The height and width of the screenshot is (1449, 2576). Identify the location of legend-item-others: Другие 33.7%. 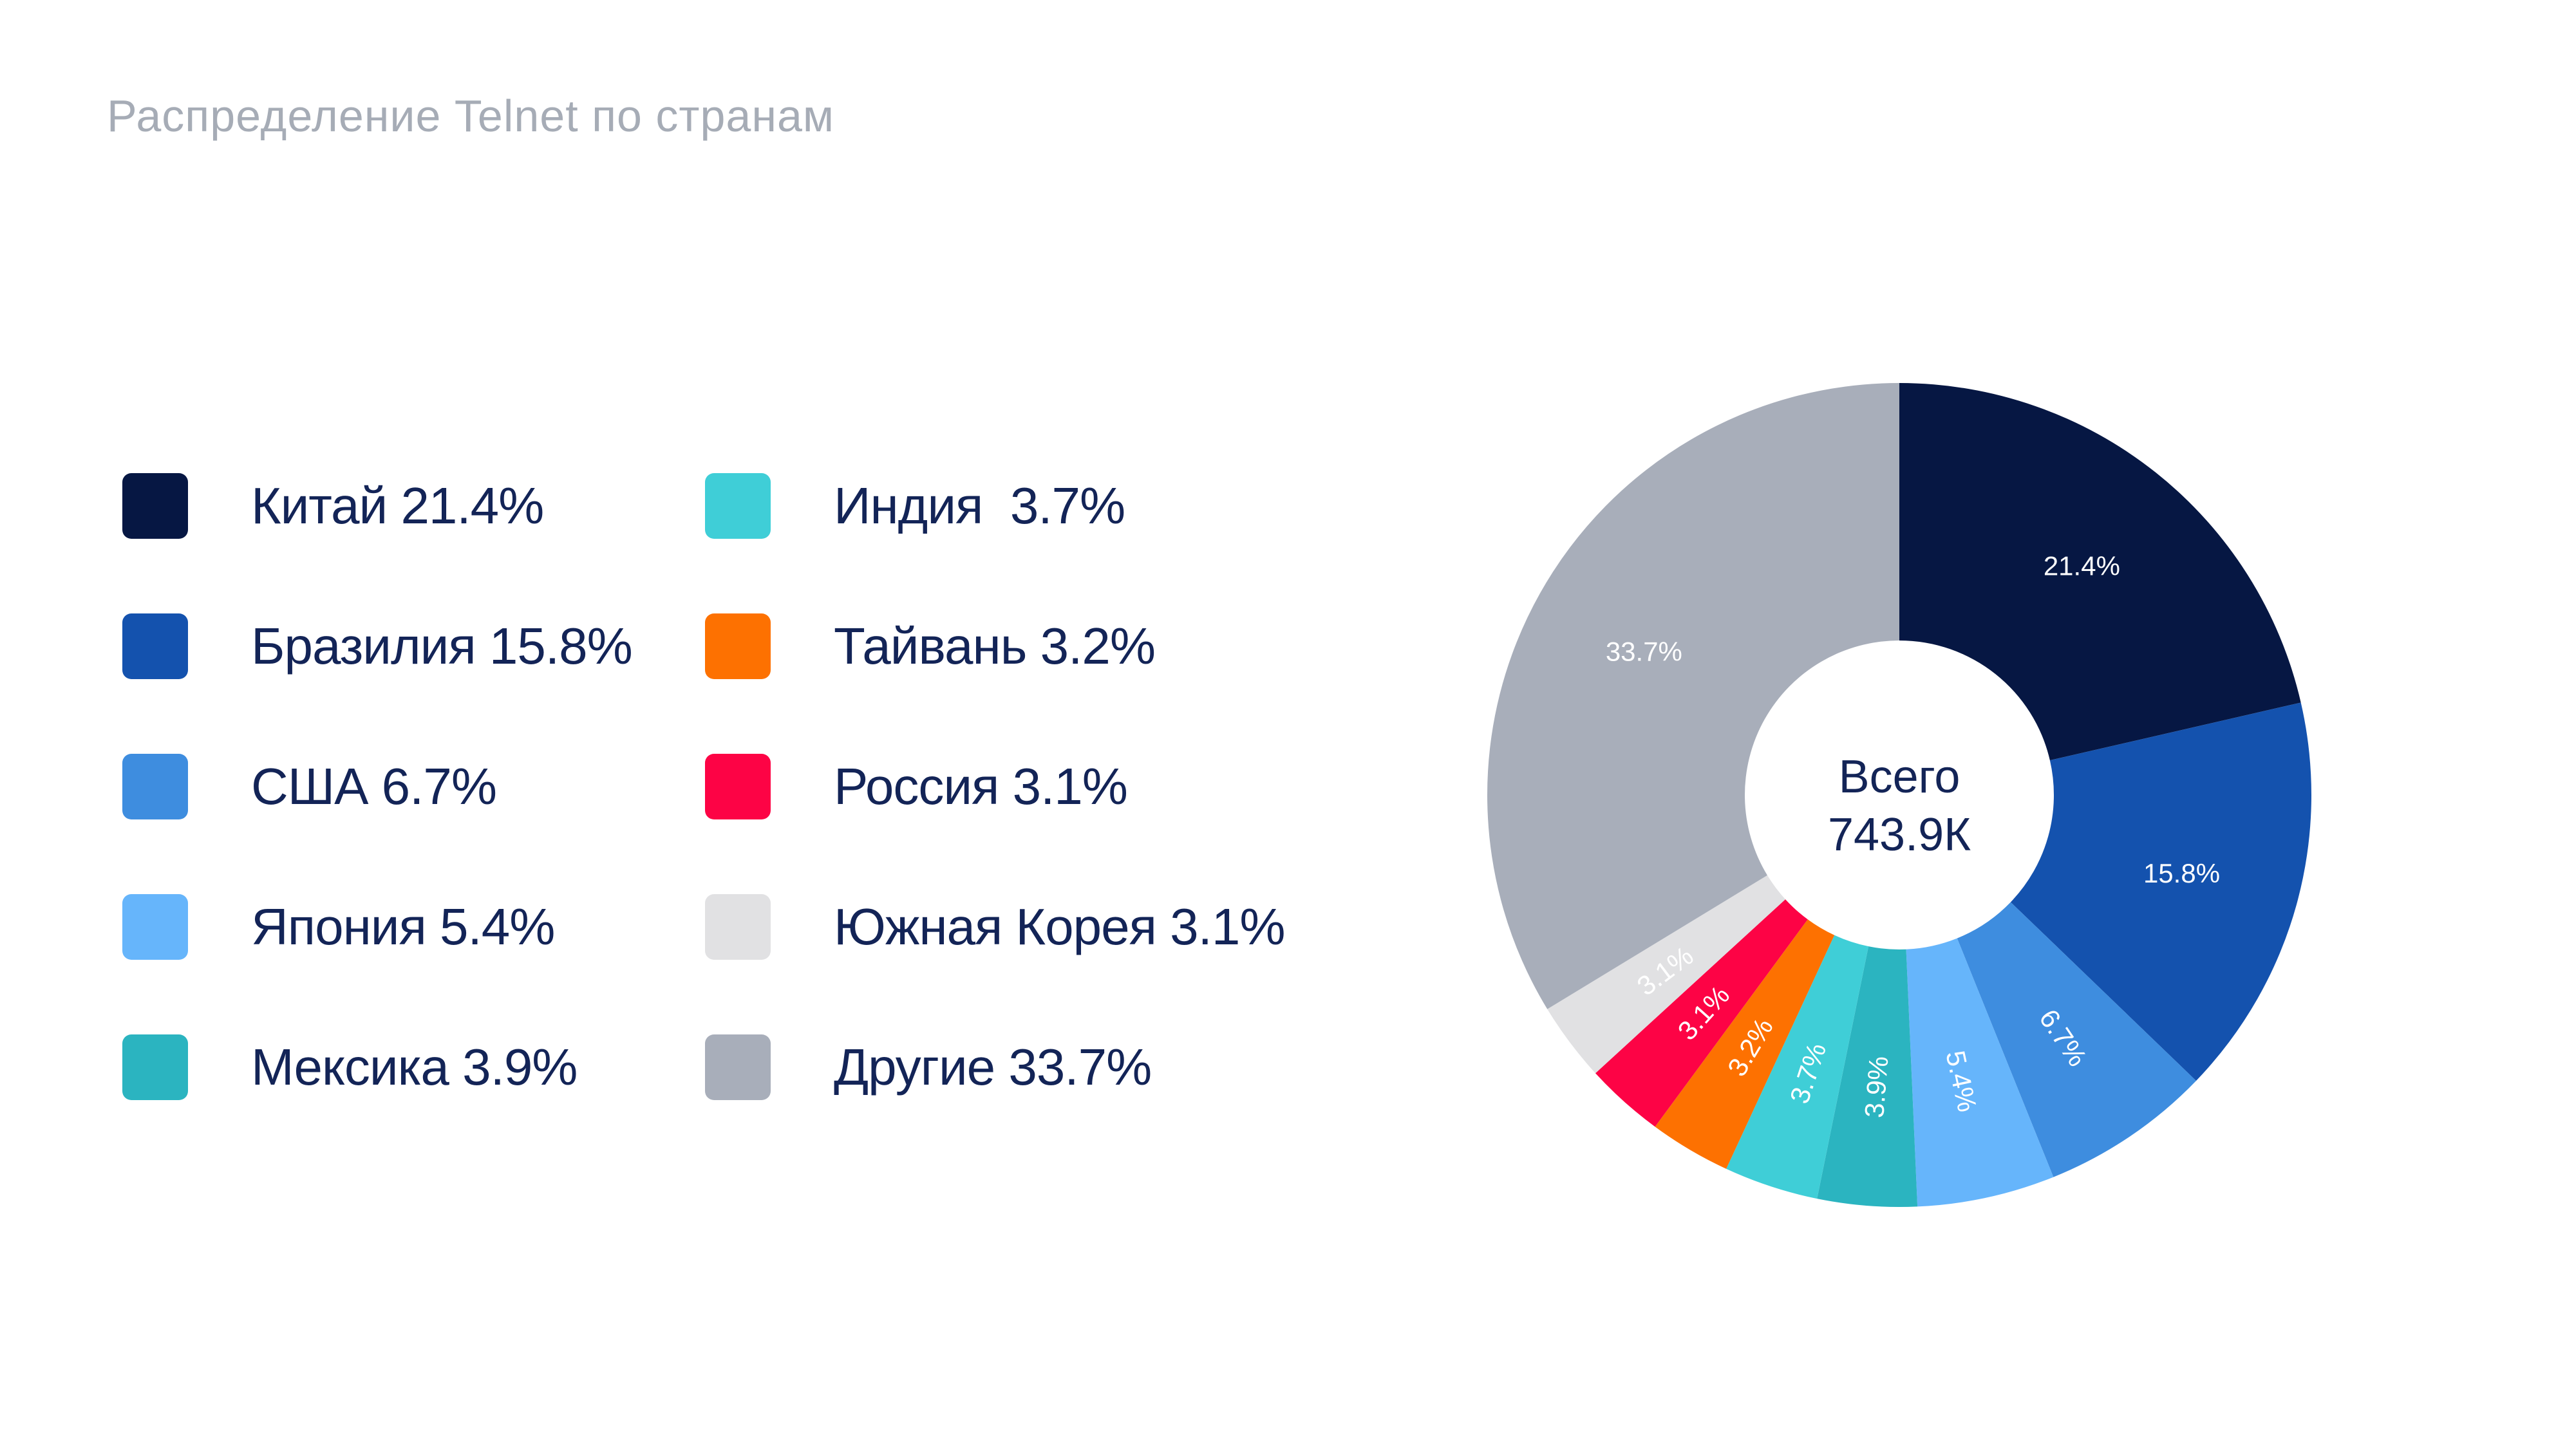
(995, 1067).